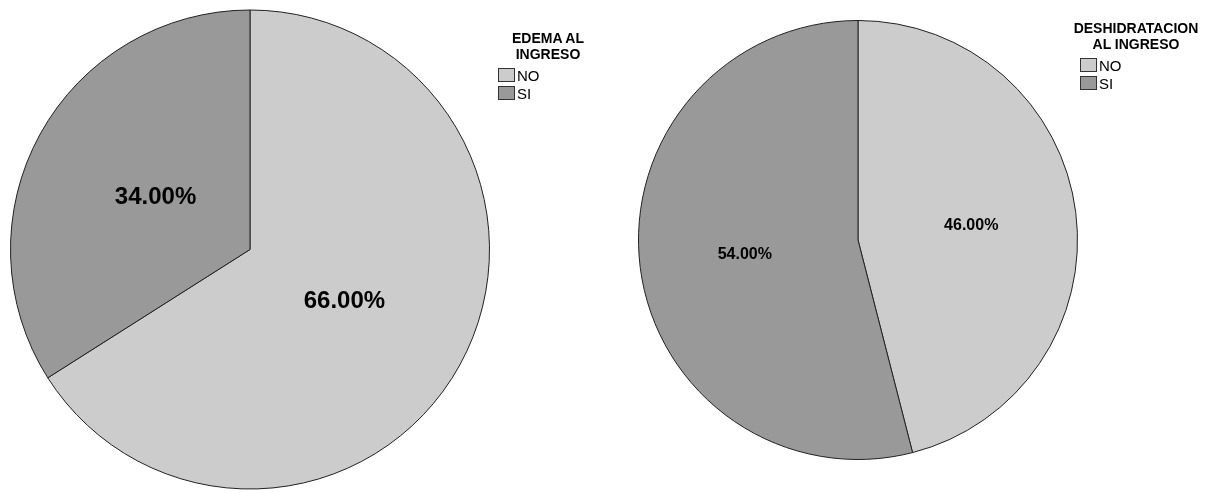  I want to click on data-label: 46.00%, so click(971, 225).